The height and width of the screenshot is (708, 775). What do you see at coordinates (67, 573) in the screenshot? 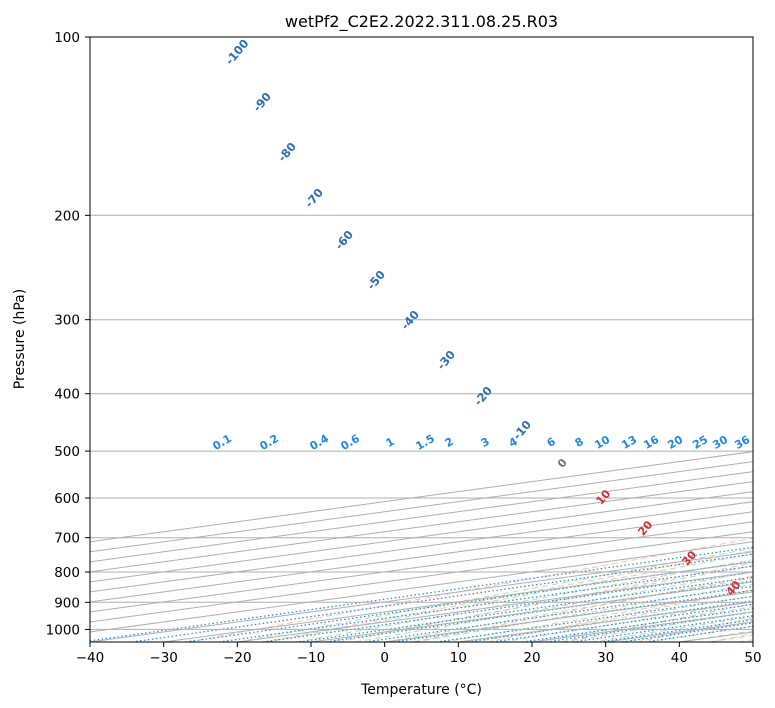
I see `y-tick-label: 800` at bounding box center [67, 573].